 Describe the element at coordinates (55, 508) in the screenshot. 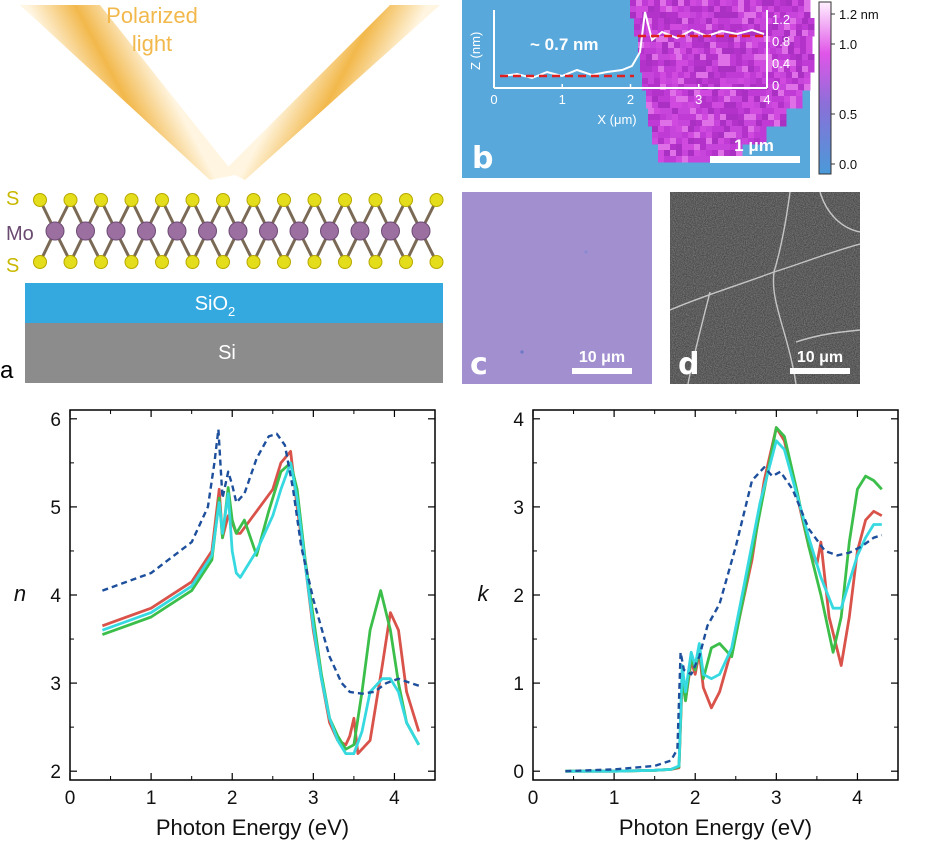

I see `y-tick-label: 5` at that location.